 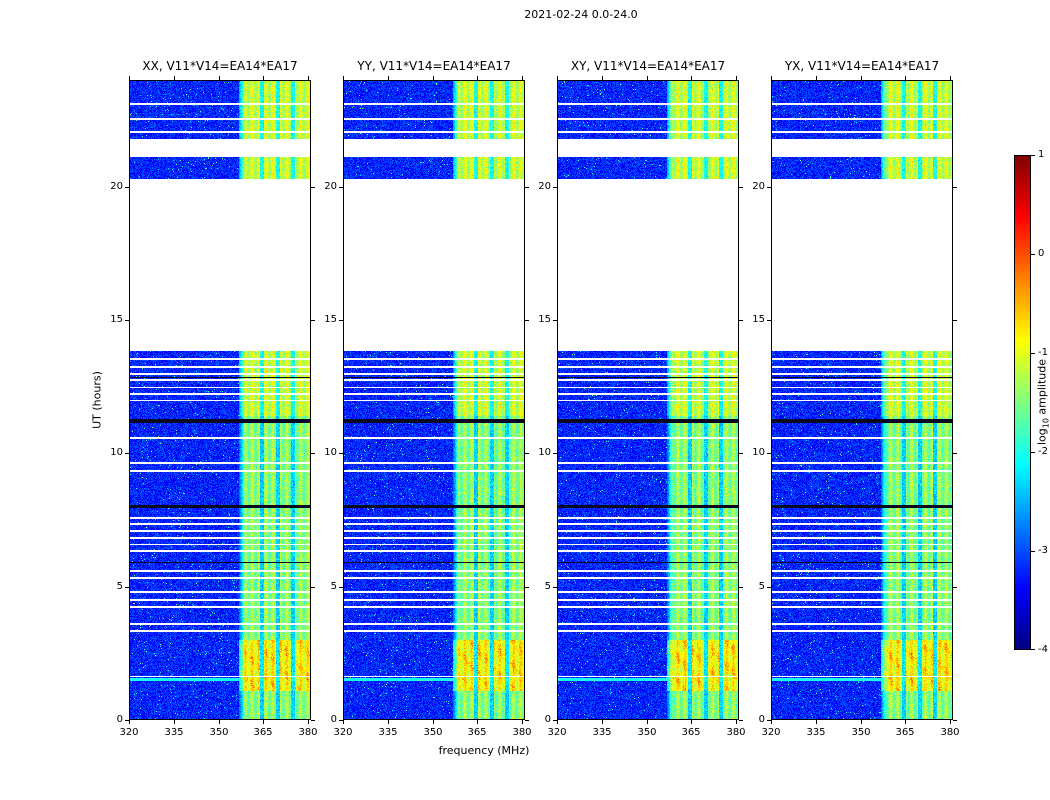 What do you see at coordinates (434, 66) in the screenshot?
I see `panel-title-yy: YY, V11*V14=EA14*EA17` at bounding box center [434, 66].